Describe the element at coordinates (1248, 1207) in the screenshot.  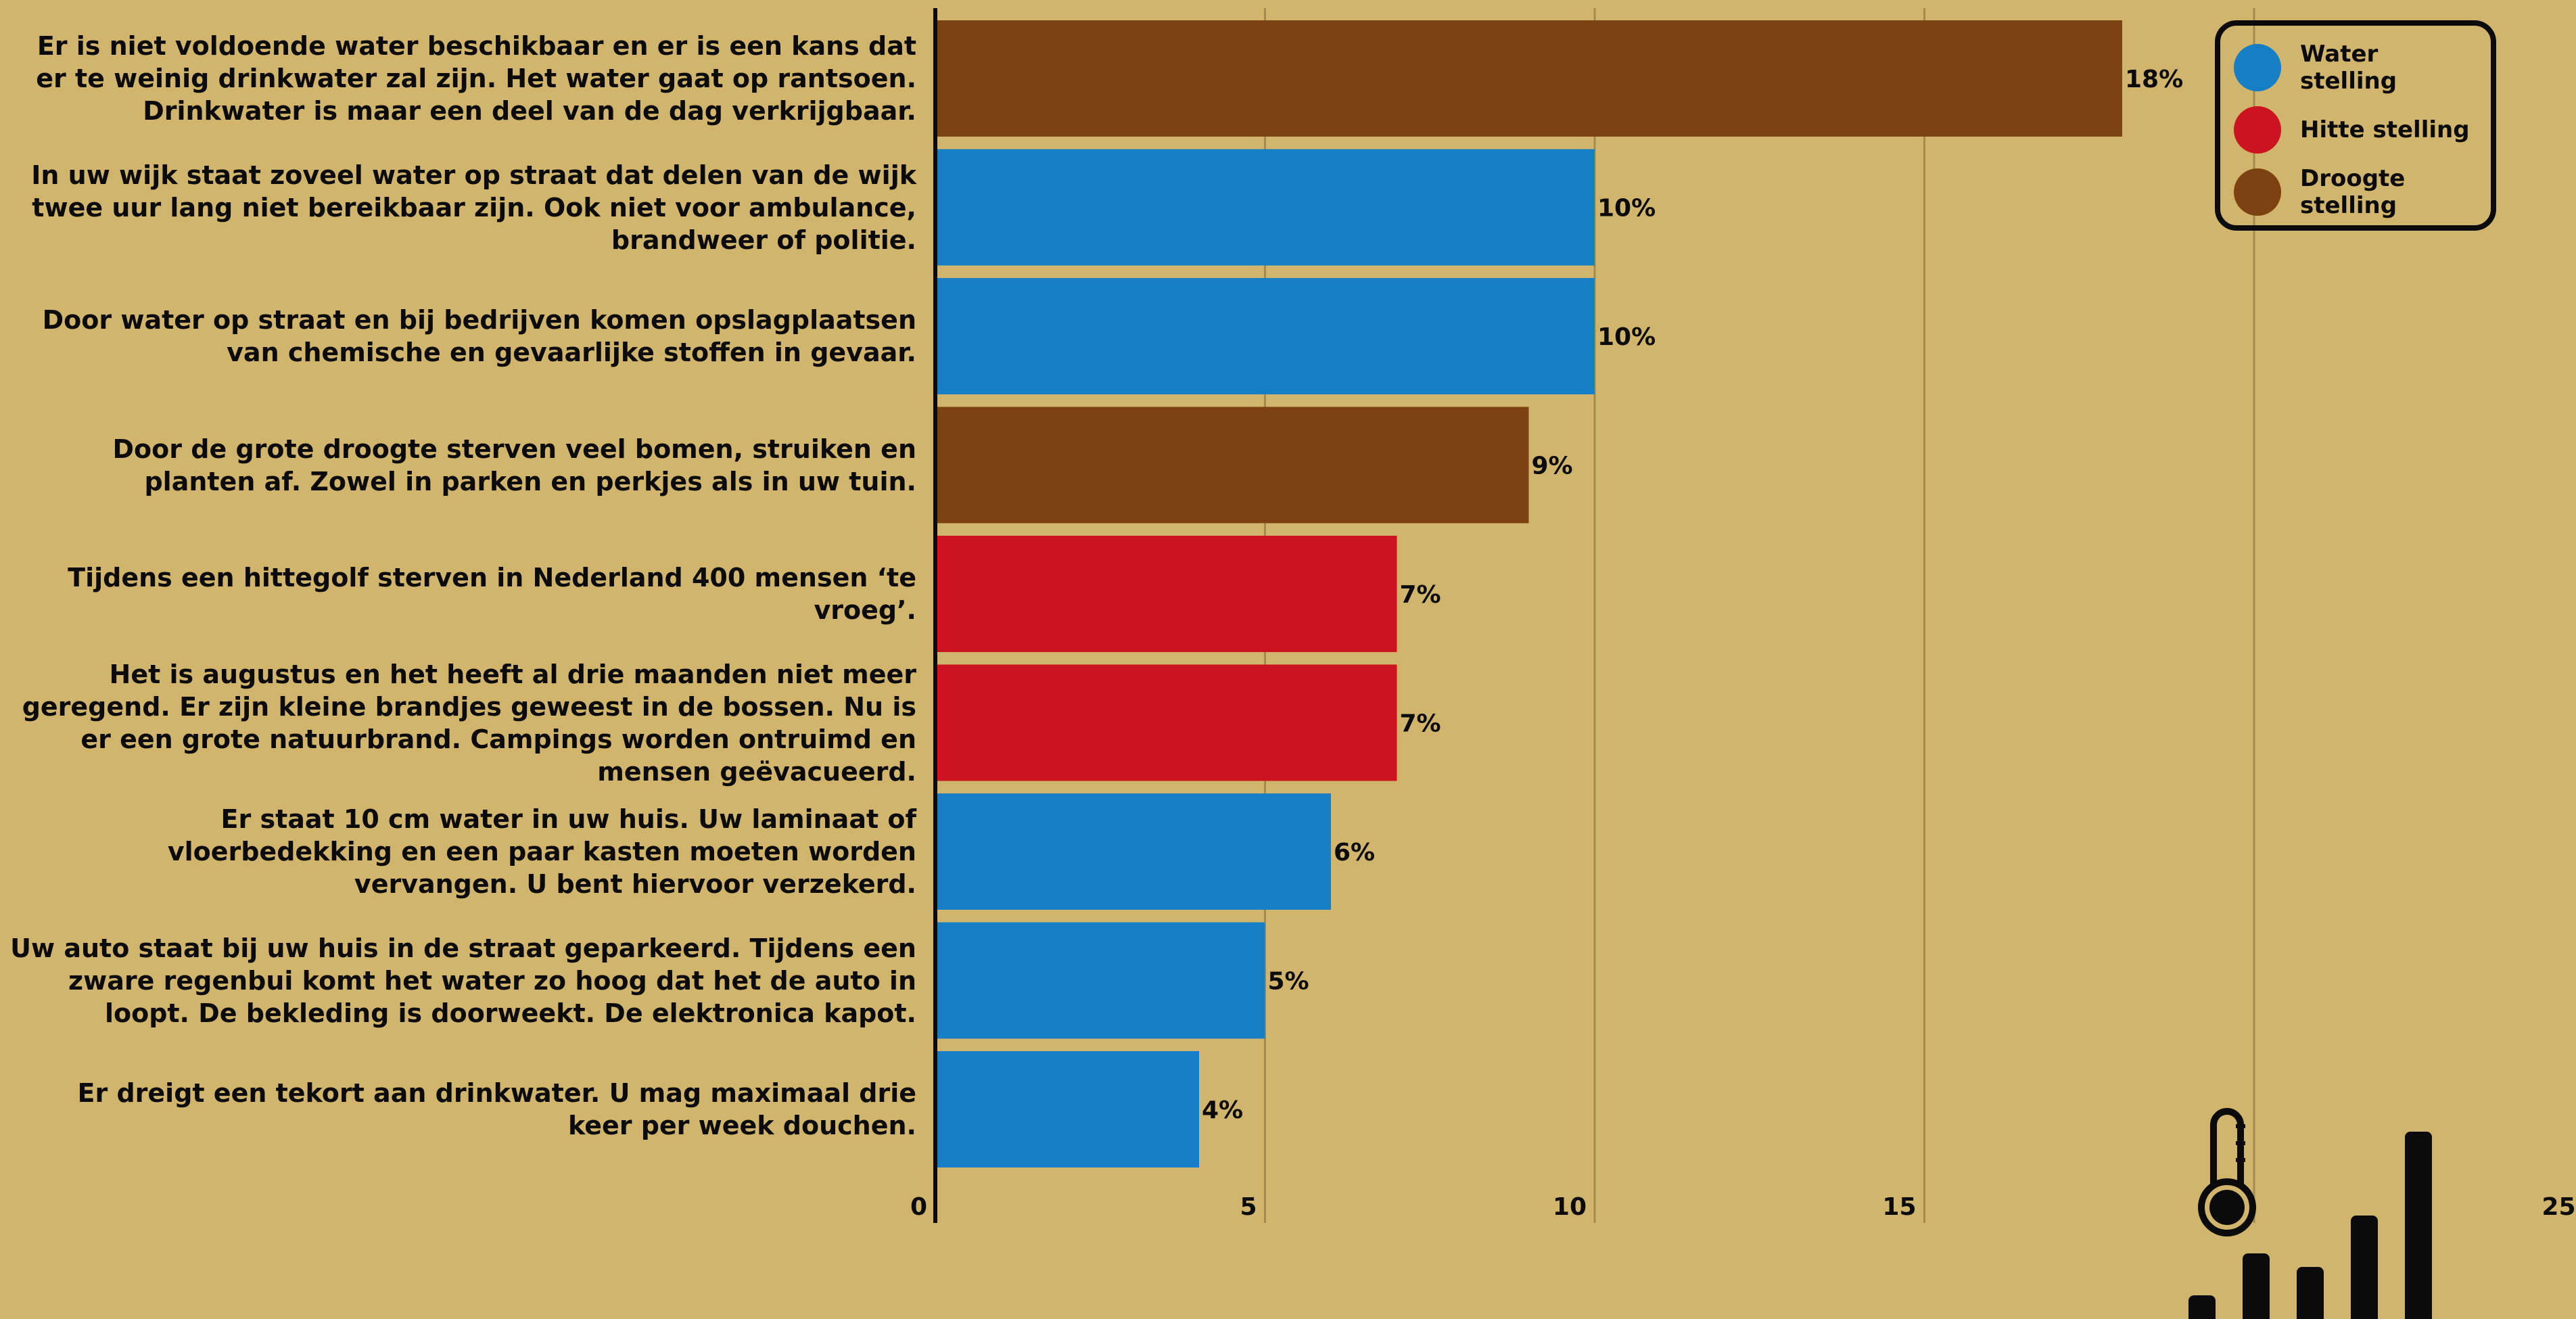
I see `x-tick-label: 5` at that location.